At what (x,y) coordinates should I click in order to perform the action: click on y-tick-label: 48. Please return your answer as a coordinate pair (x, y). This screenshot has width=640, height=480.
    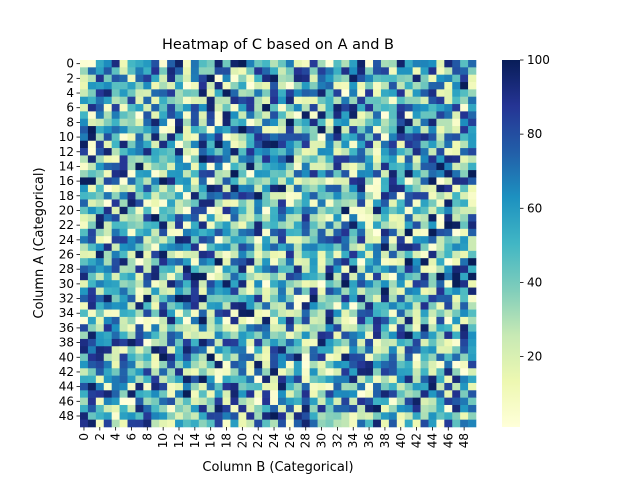
    Looking at the image, I should click on (66, 416).